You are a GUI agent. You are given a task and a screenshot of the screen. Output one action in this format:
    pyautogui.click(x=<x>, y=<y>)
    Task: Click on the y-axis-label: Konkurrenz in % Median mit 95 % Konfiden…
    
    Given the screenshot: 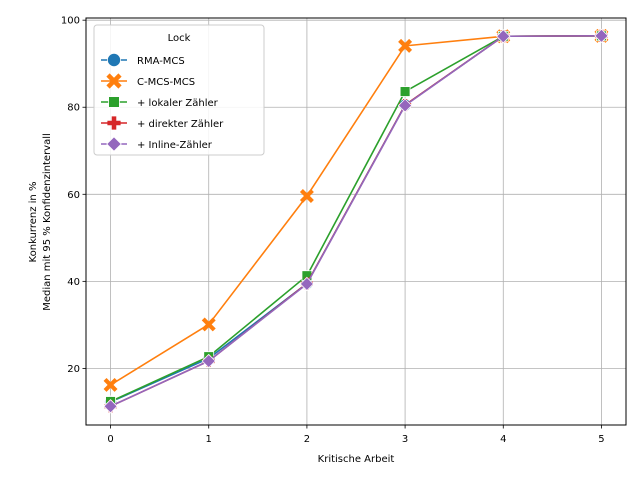 What is the action you would take?
    pyautogui.click(x=40, y=222)
    